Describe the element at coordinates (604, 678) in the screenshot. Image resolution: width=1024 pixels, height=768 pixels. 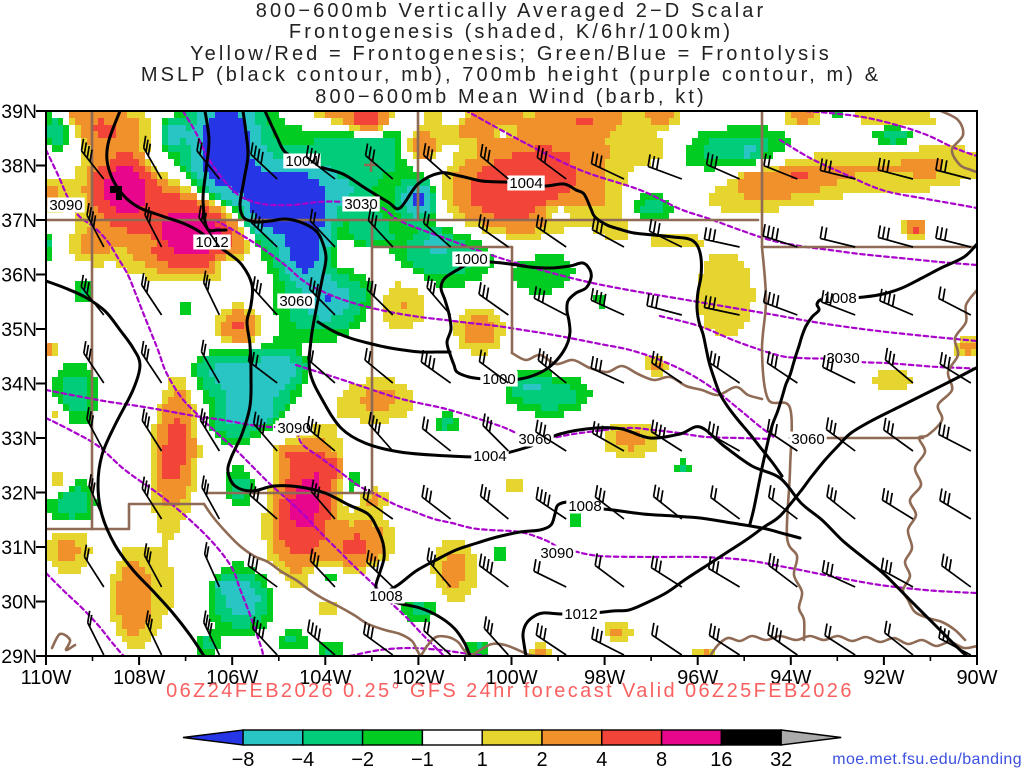
I see `svg-text: 98W` at that location.